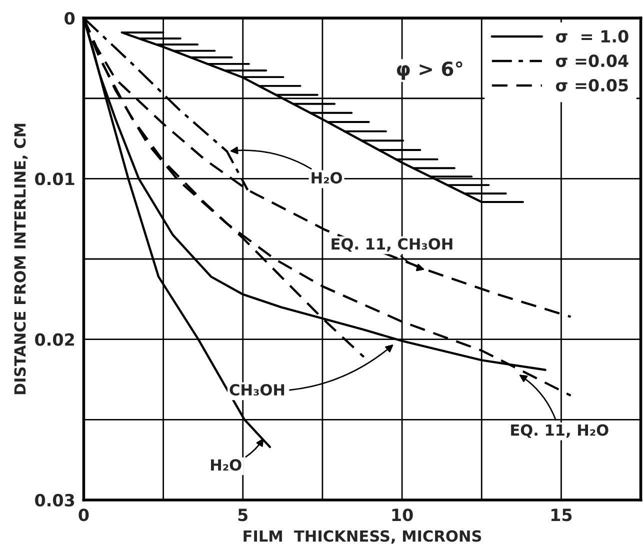 The height and width of the screenshot is (547, 644). What do you see at coordinates (69, 18) in the screenshot?
I see `y-tick-label: 0` at bounding box center [69, 18].